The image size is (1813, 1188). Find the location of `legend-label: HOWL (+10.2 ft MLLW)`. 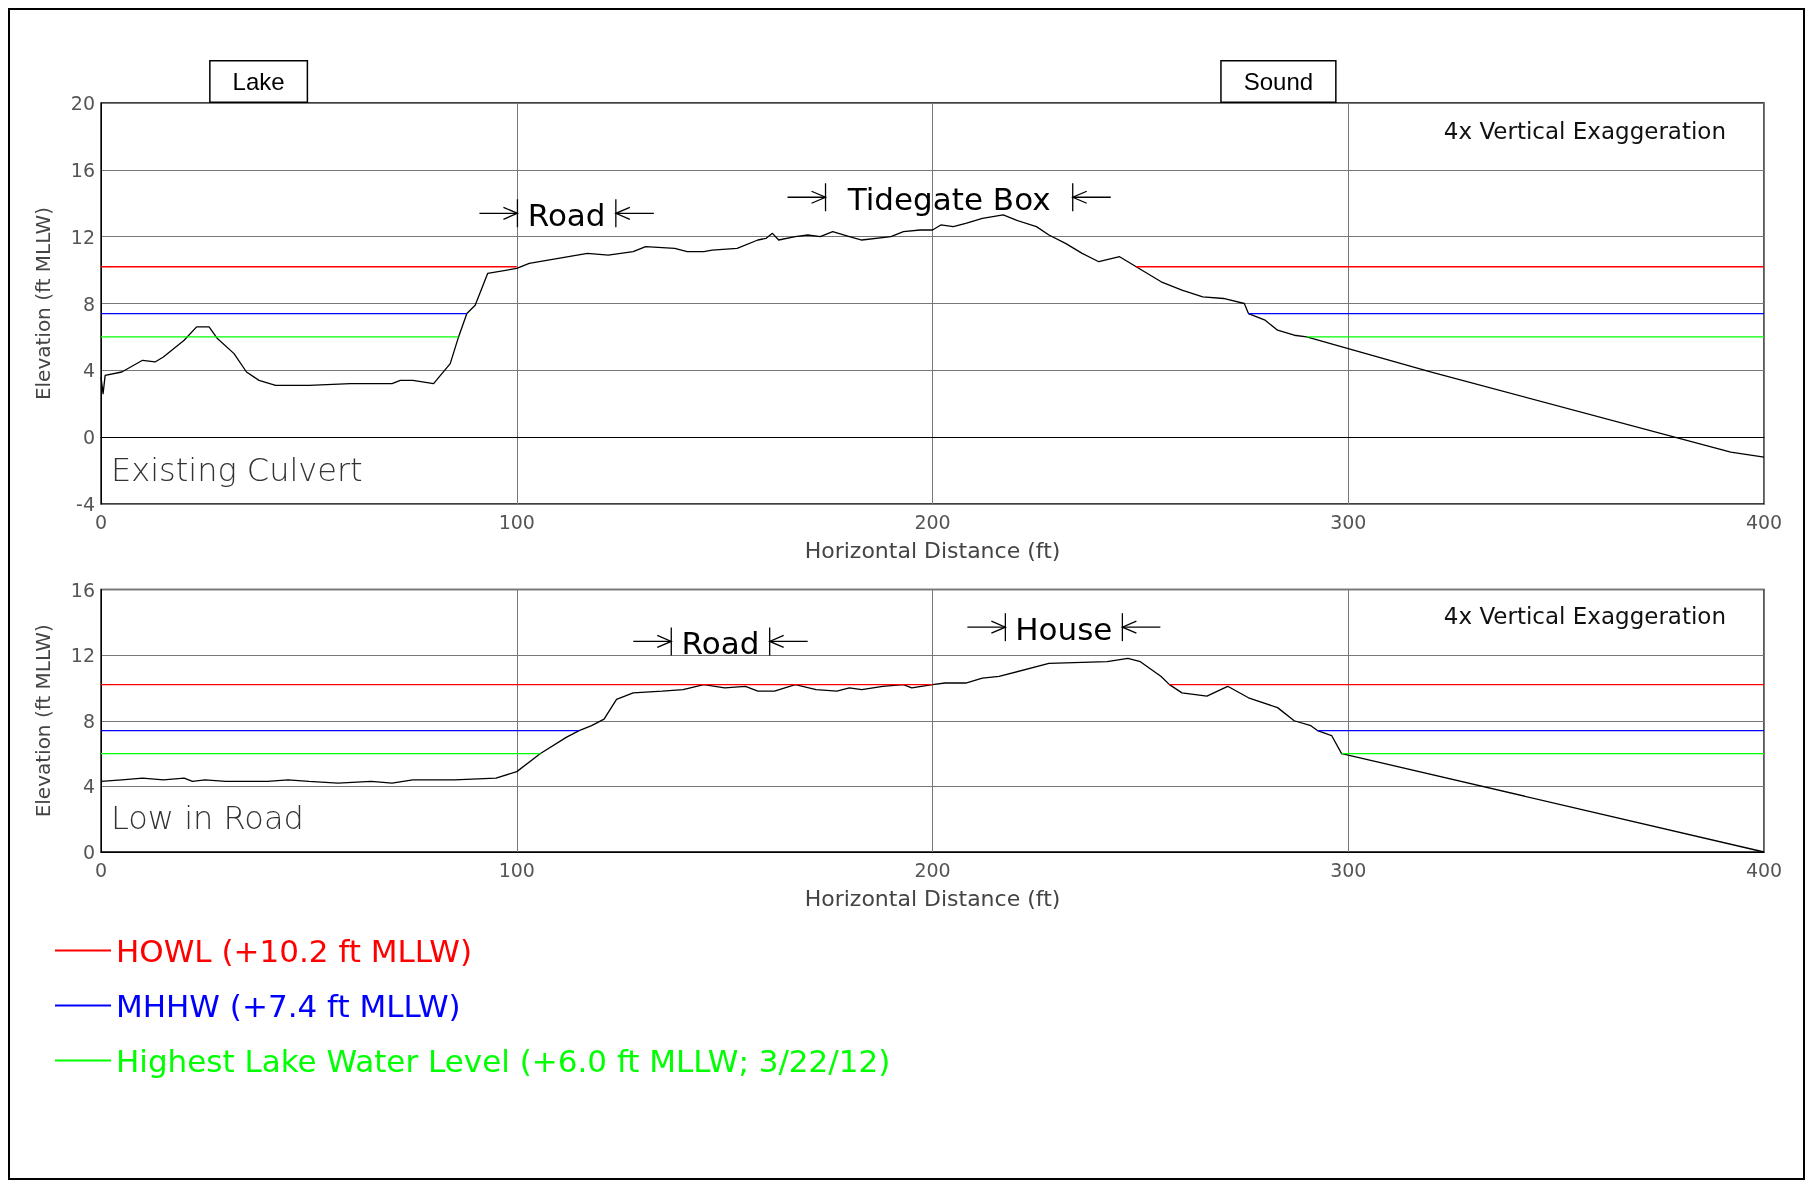

legend-label: HOWL (+10.2 ft MLLW) is located at coordinates (294, 950).